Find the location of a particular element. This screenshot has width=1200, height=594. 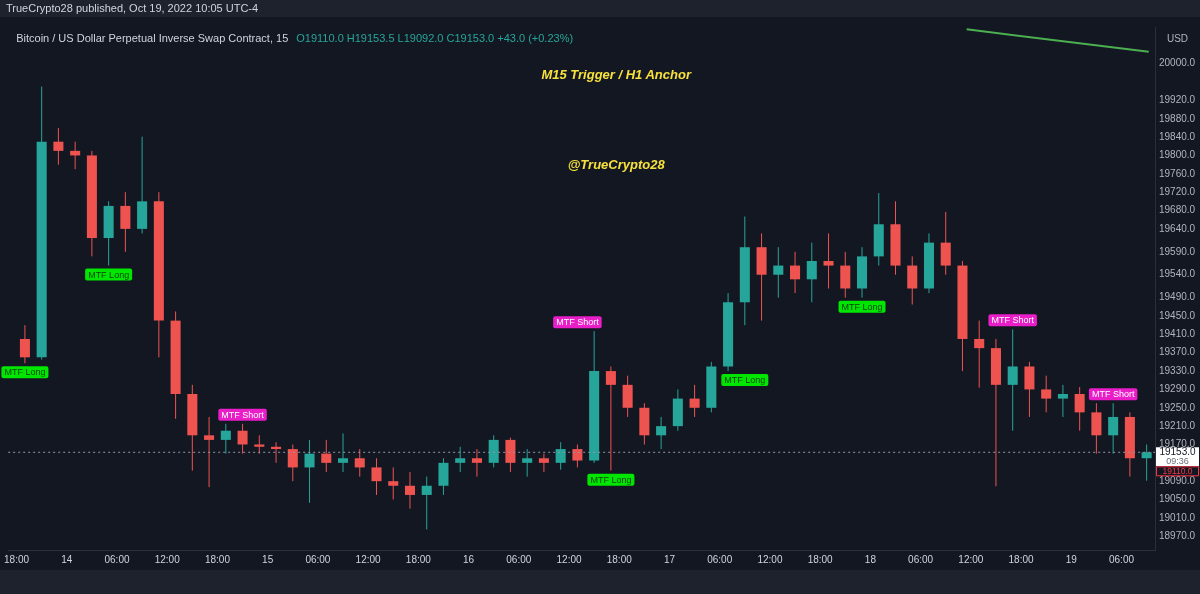

text: Bitcoin / US Dollar Perpetual Inverse Swap Contract, 15 is located at coordinates (152, 38).